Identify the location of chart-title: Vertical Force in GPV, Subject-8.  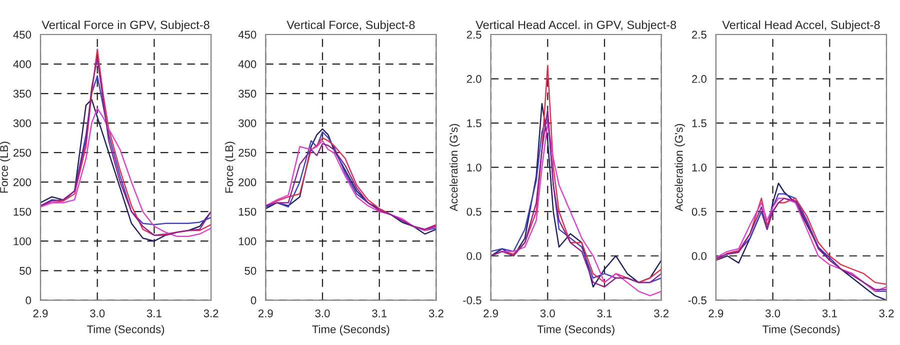
(126, 26).